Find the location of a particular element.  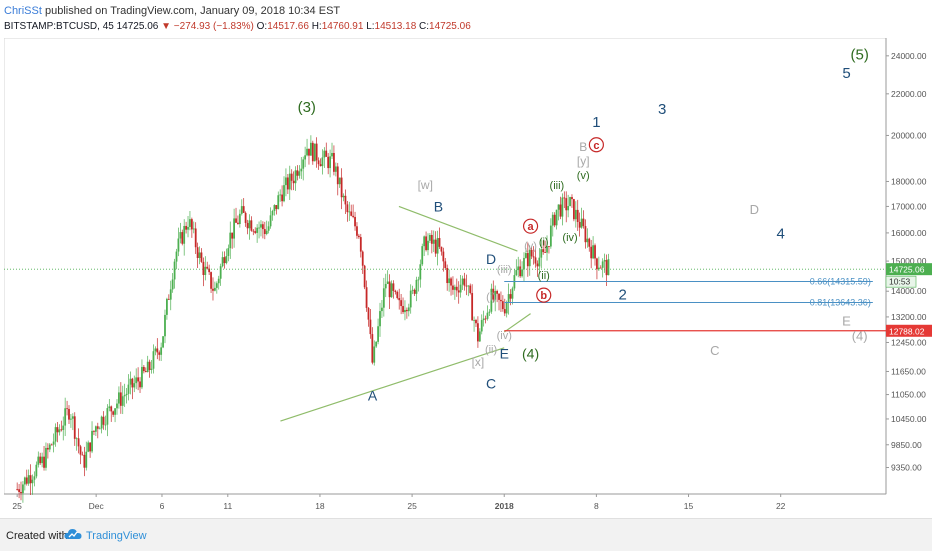

y-tick-label: 14000.00 is located at coordinates (909, 291).